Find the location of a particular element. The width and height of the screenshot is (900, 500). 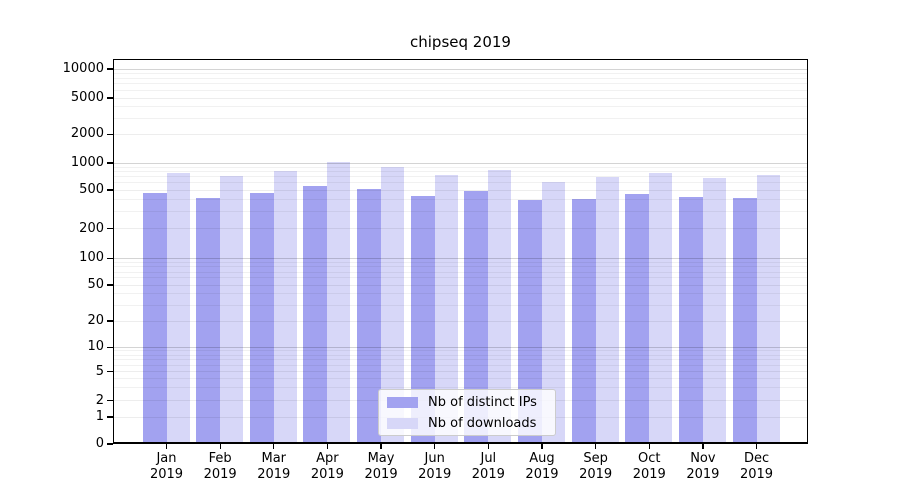

x-axis-tick-label-feb: Feb 2019 is located at coordinates (220, 466).